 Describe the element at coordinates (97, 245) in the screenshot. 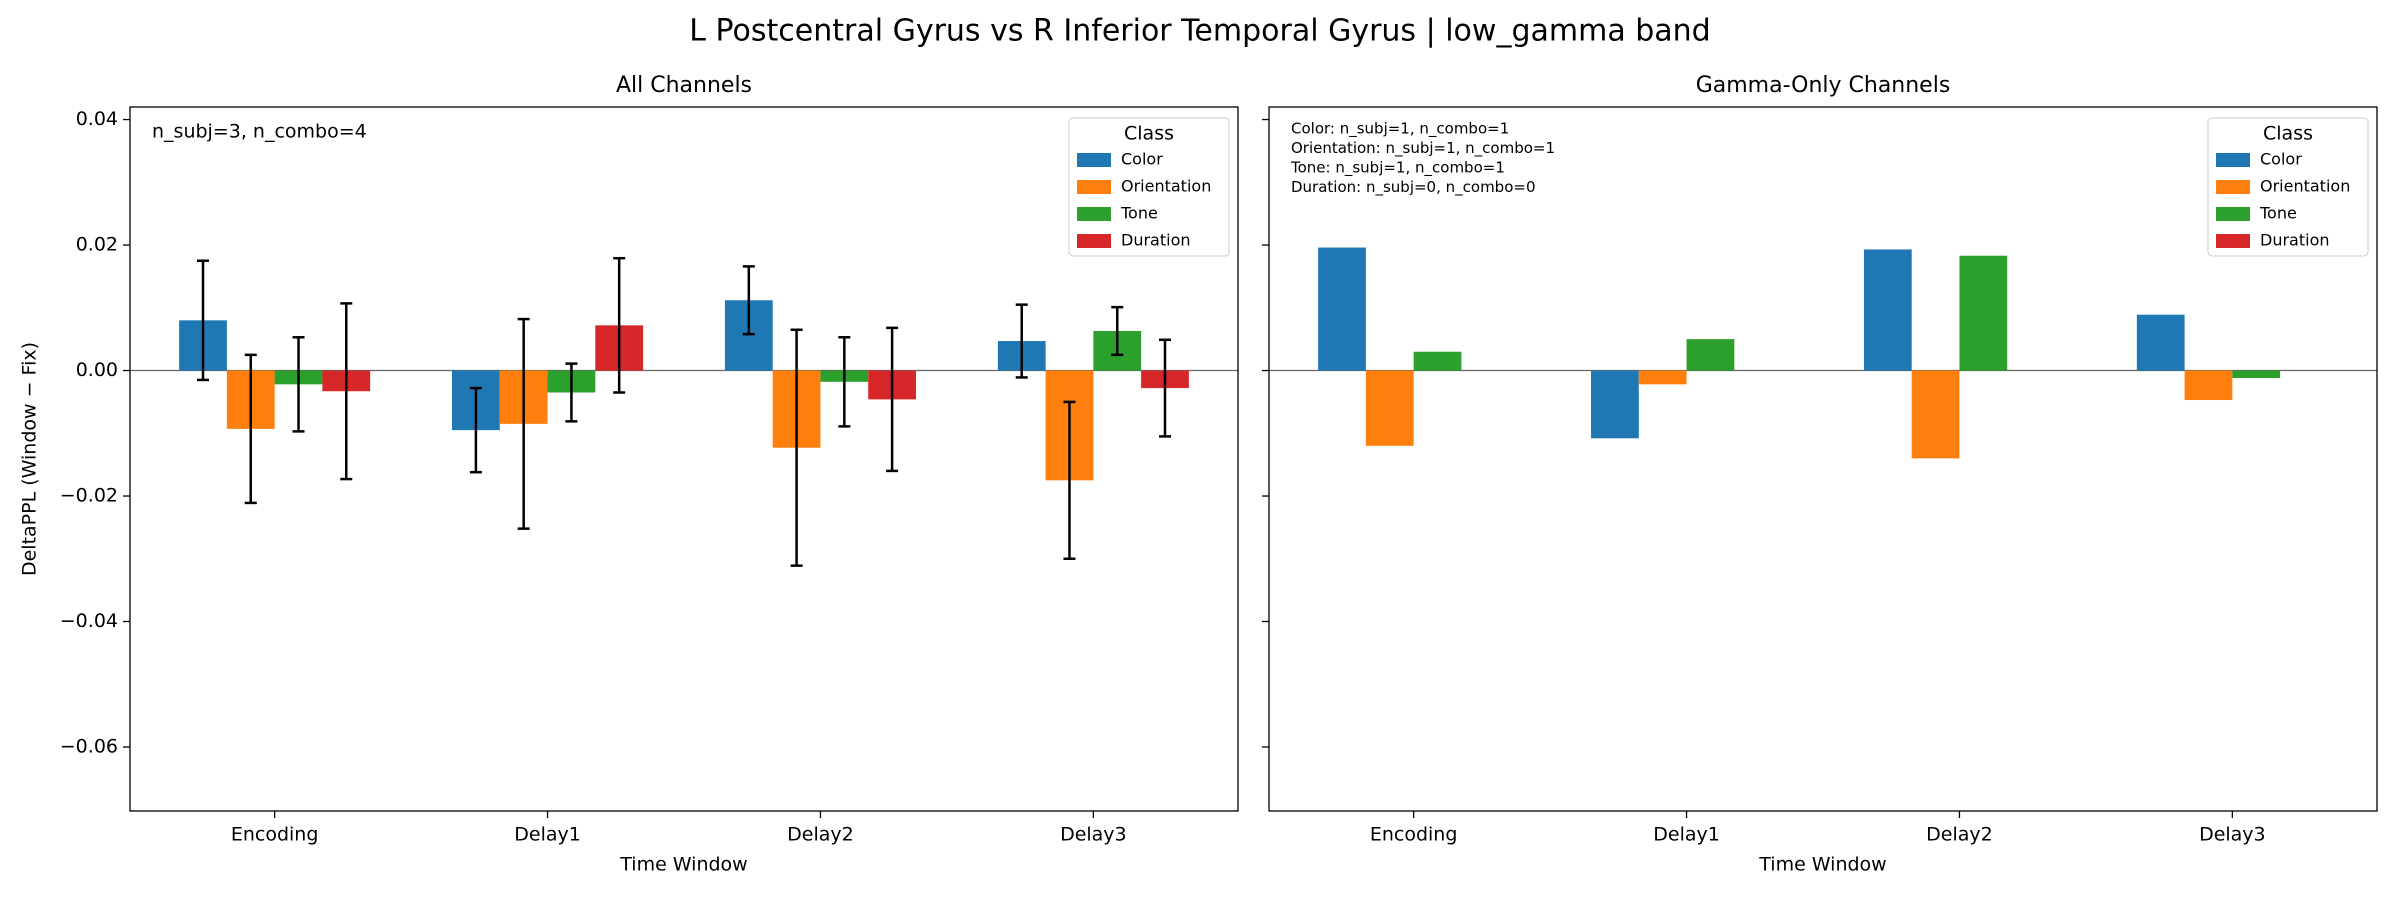

I see `y-tick-label: 0.02` at that location.